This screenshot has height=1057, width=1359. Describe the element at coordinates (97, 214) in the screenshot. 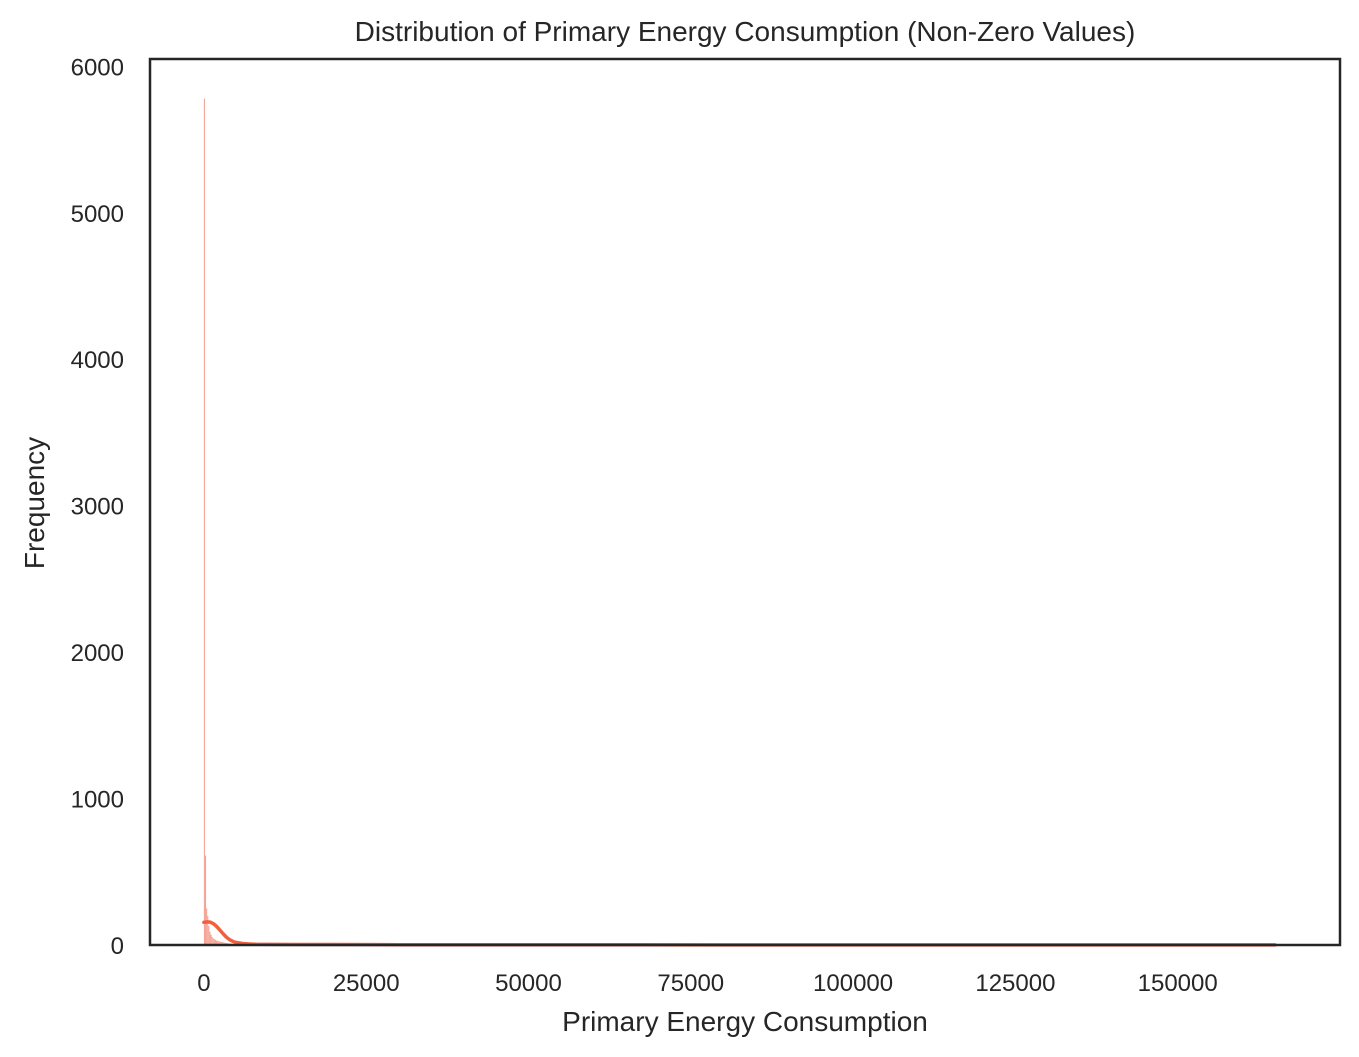

I see `y-tick-label: 5000` at that location.